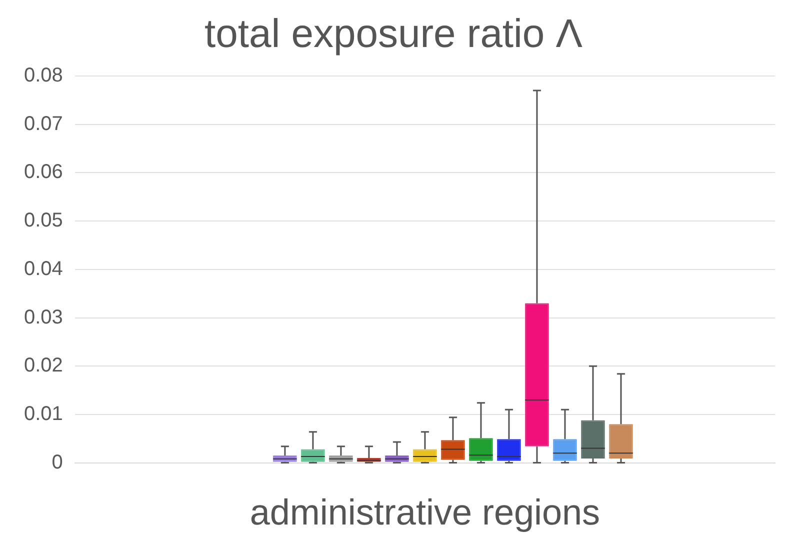 This screenshot has width=797, height=552. Describe the element at coordinates (43, 221) in the screenshot. I see `y-tick-label: 0.05` at that location.